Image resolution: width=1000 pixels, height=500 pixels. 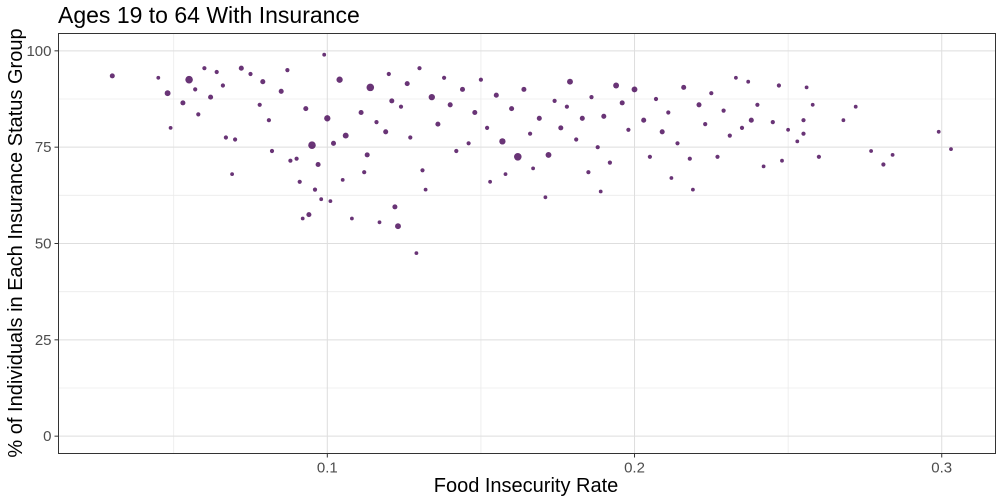 I want to click on y-tick-label: 100, so click(x=38, y=51).